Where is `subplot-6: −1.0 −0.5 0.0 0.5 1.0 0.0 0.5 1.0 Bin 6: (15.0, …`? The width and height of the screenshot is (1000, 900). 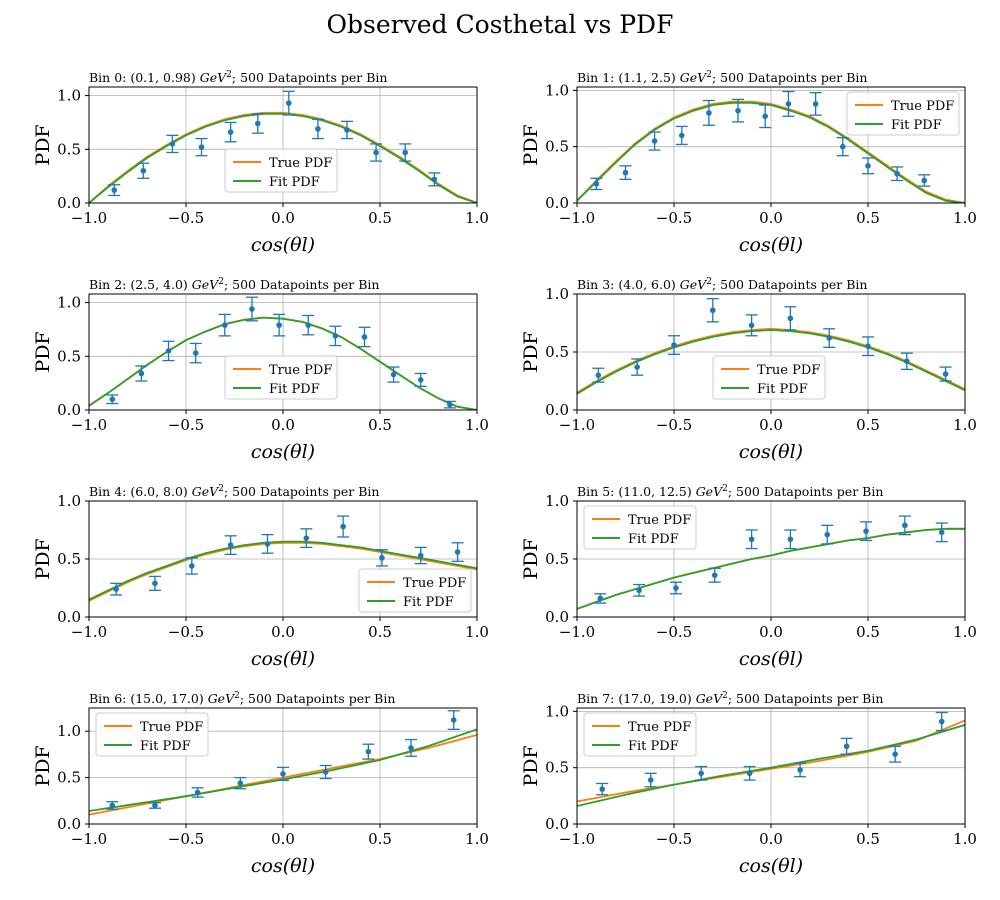
subplot-6: −1.0 −0.5 0.0 0.5 1.0 0.0 0.5 1.0 Bin 6: (15.0, … is located at coordinates (260, 784).